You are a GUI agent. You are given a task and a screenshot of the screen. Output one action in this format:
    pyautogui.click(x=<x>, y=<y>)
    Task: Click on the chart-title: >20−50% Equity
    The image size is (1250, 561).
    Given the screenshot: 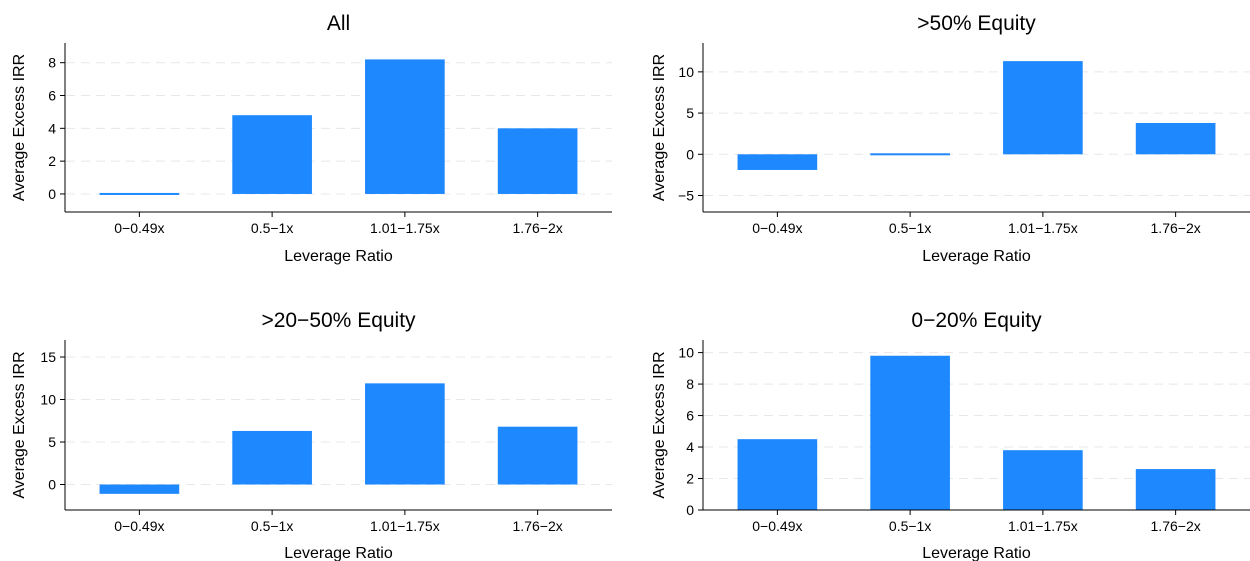 What is the action you would take?
    pyautogui.click(x=338, y=320)
    